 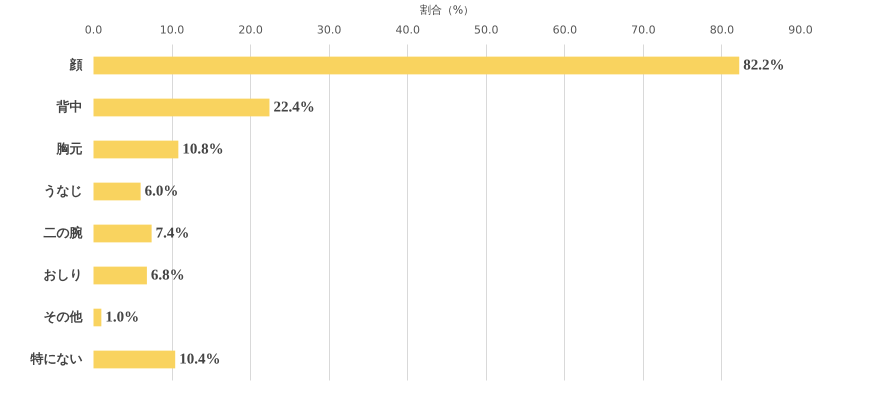 I want to click on y-tick-label: その他, so click(x=64, y=317).